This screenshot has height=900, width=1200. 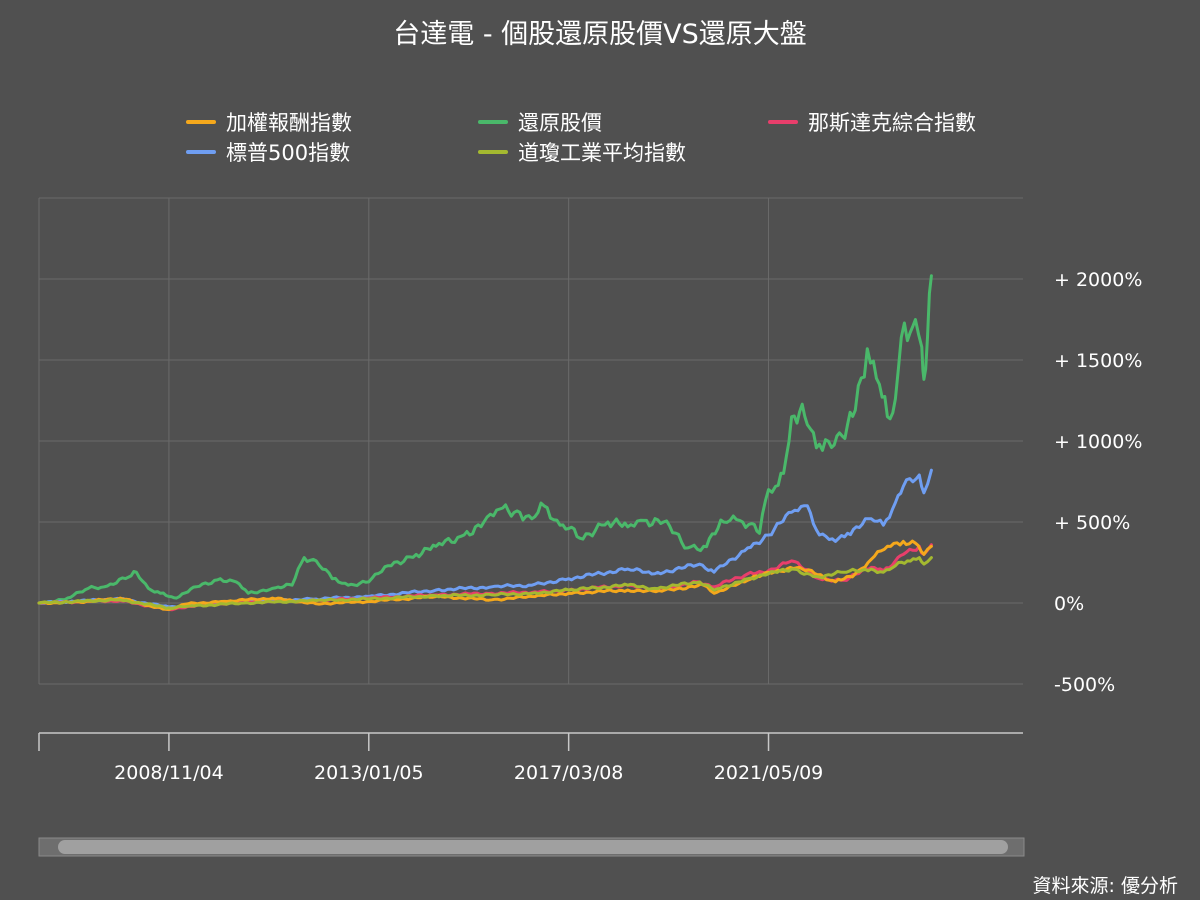 I want to click on scrollbar-thumb, so click(x=533, y=847).